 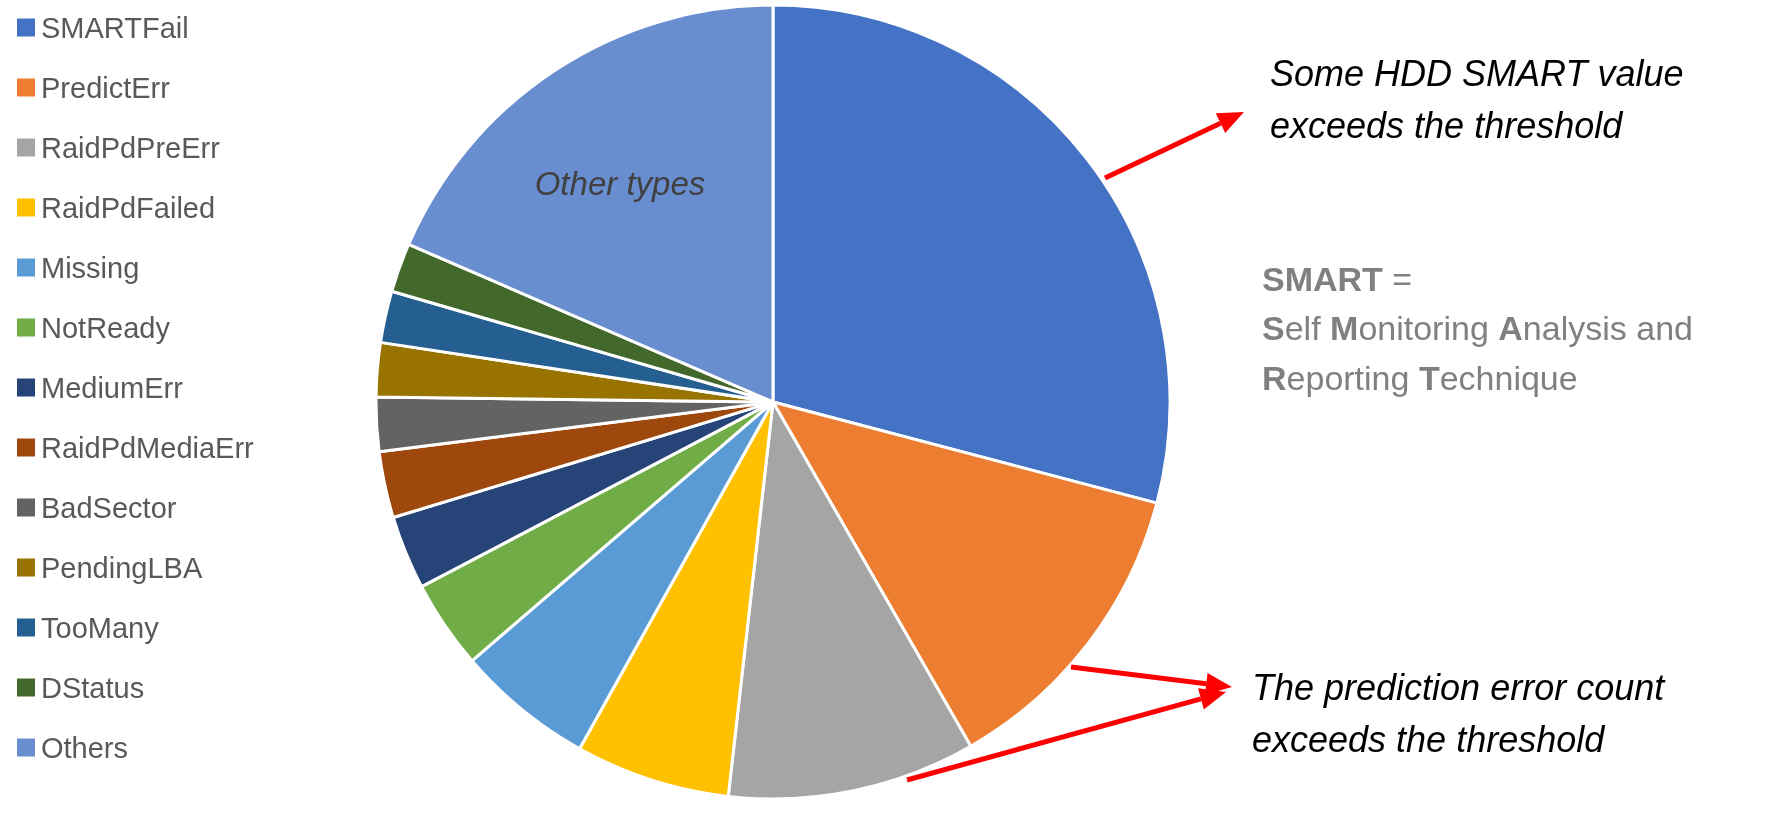 I want to click on legend-label: RaidPdPreErr, so click(x=131, y=147).